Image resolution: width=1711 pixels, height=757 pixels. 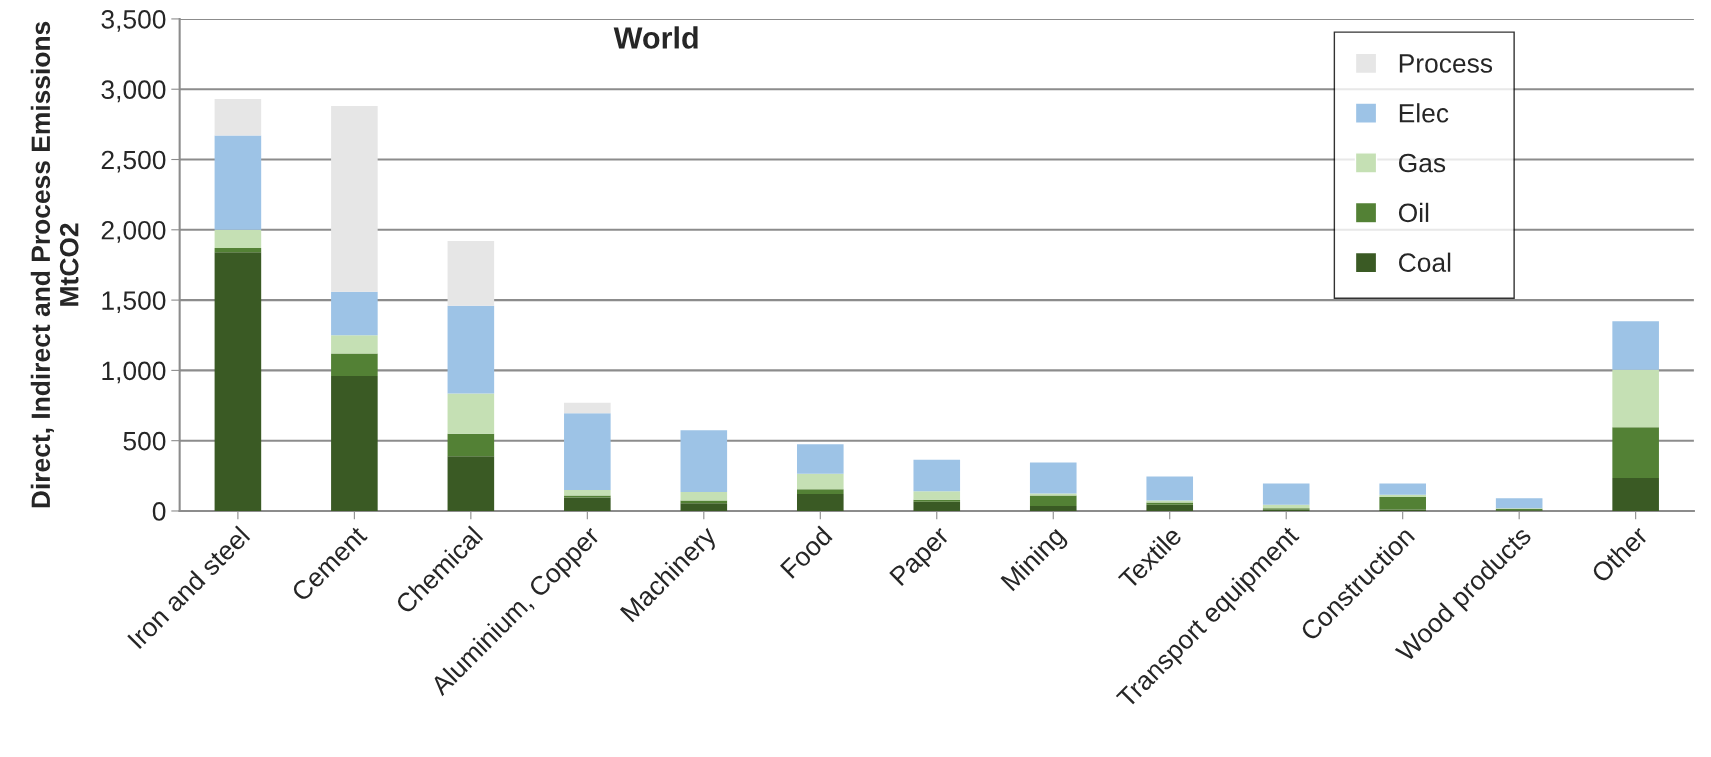 What do you see at coordinates (655, 37) in the screenshot?
I see `chart-title: World` at bounding box center [655, 37].